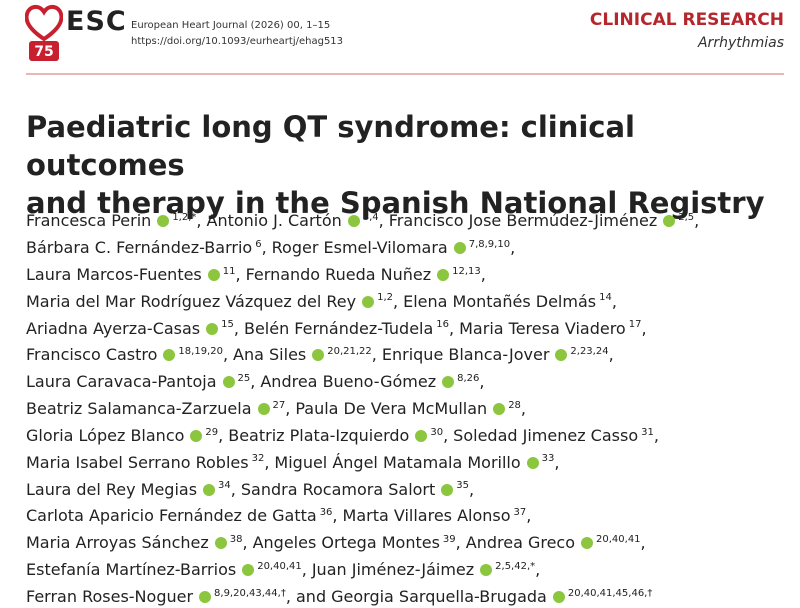 Image resolution: width=800 pixels, height=608 pixels. What do you see at coordinates (391, 409) in the screenshot?
I see `author-name: Paula De Vera McMullan` at bounding box center [391, 409].